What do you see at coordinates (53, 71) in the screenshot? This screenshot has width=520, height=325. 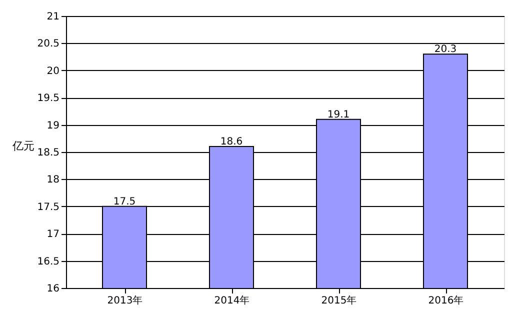 I see `y-tick-label: 20` at bounding box center [53, 71].